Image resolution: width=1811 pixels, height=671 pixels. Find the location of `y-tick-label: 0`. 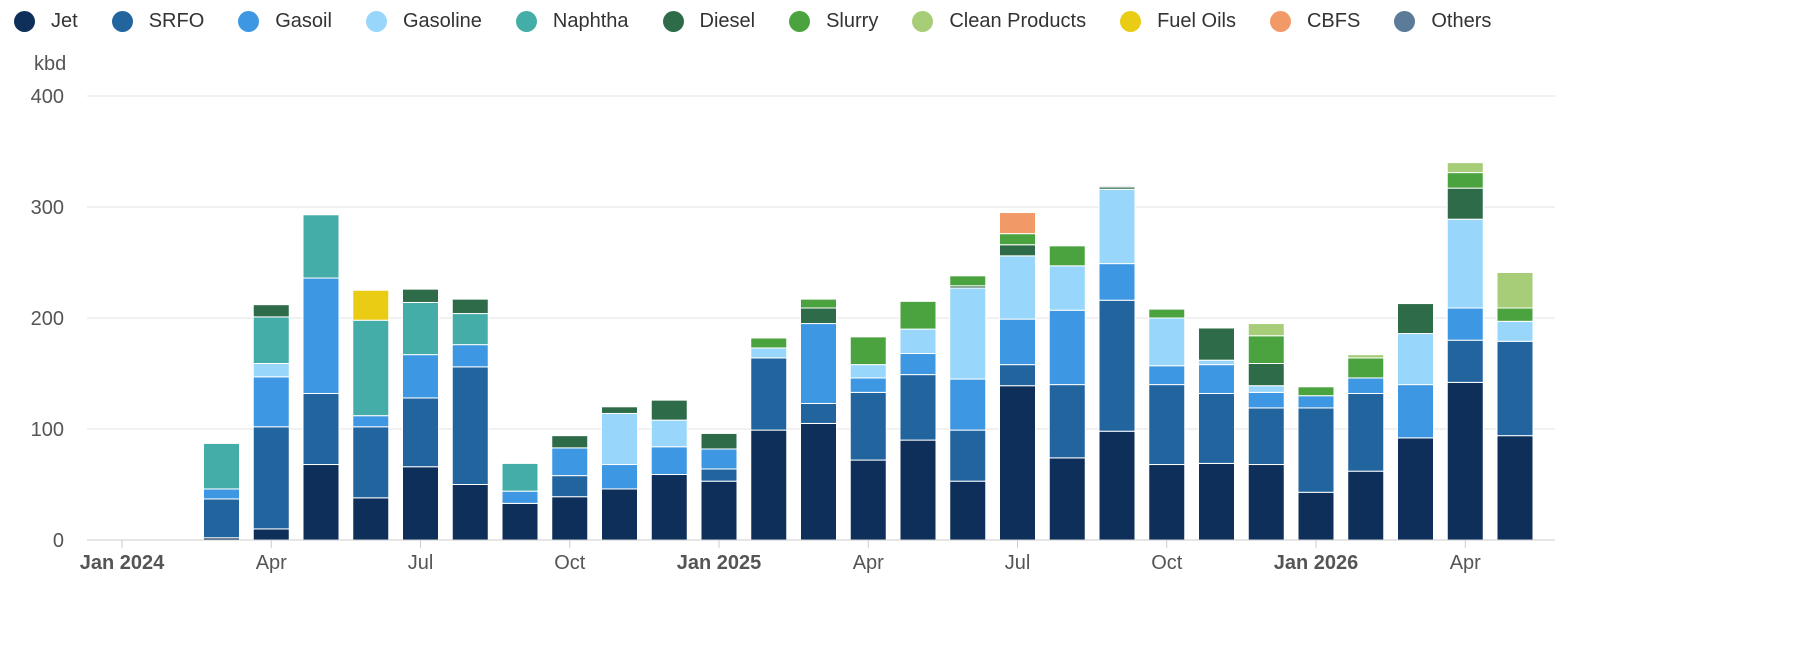

y-tick-label: 0 is located at coordinates (58, 541).